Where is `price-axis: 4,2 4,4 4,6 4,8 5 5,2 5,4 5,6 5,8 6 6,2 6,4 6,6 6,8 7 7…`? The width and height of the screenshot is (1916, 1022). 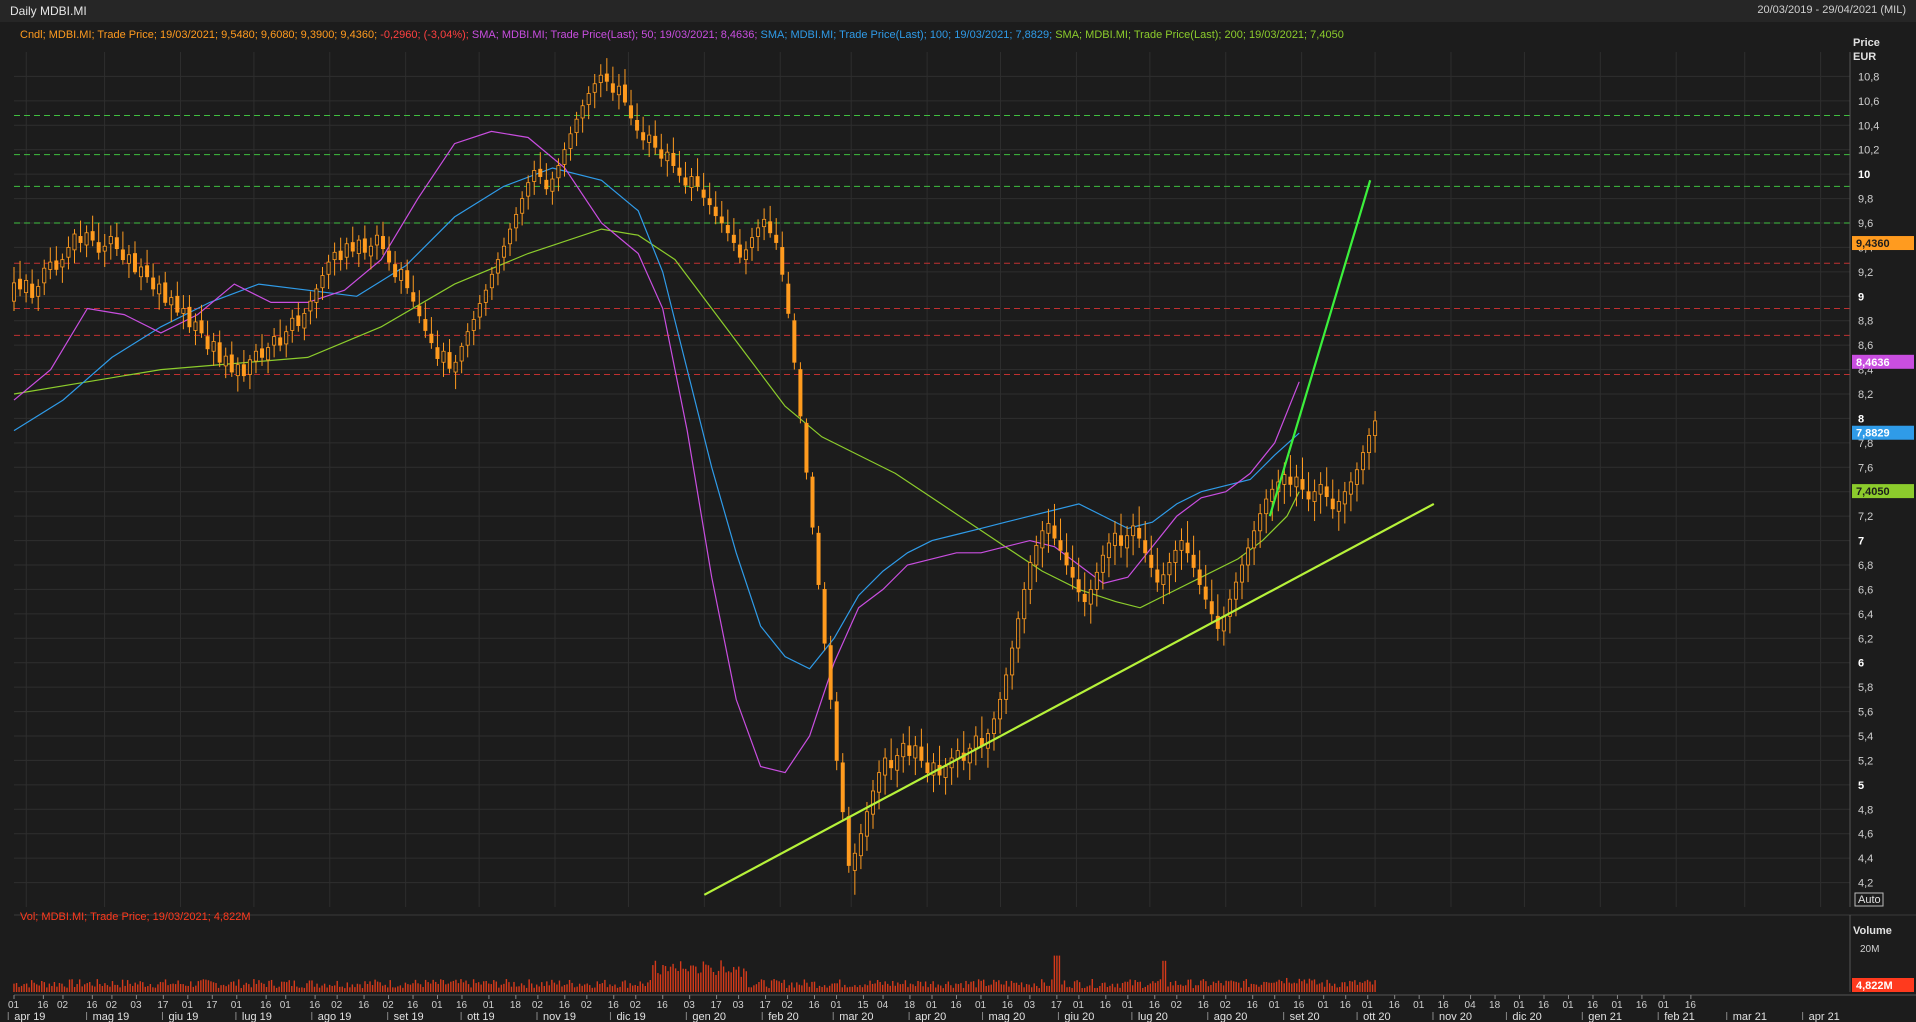
price-axis: 4,2 4,4 4,6 4,8 5 5,2 5,4 5,6 5,8 6 6,2 6,4 6,6 6,8 7 7… is located at coordinates (1864, 479).